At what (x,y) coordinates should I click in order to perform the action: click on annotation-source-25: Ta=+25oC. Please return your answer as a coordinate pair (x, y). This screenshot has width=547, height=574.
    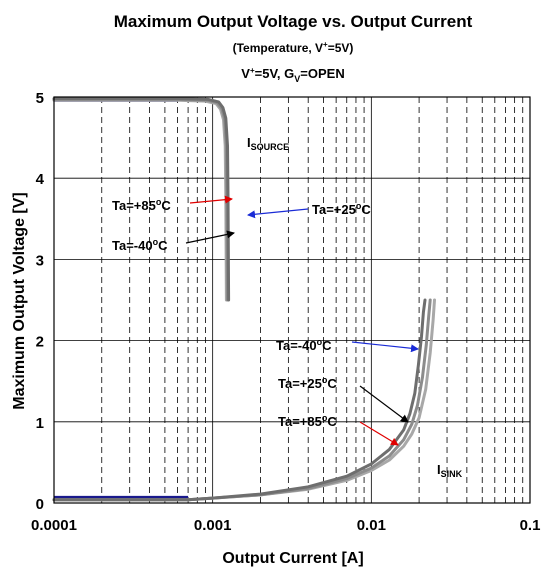
    Looking at the image, I should click on (341, 209).